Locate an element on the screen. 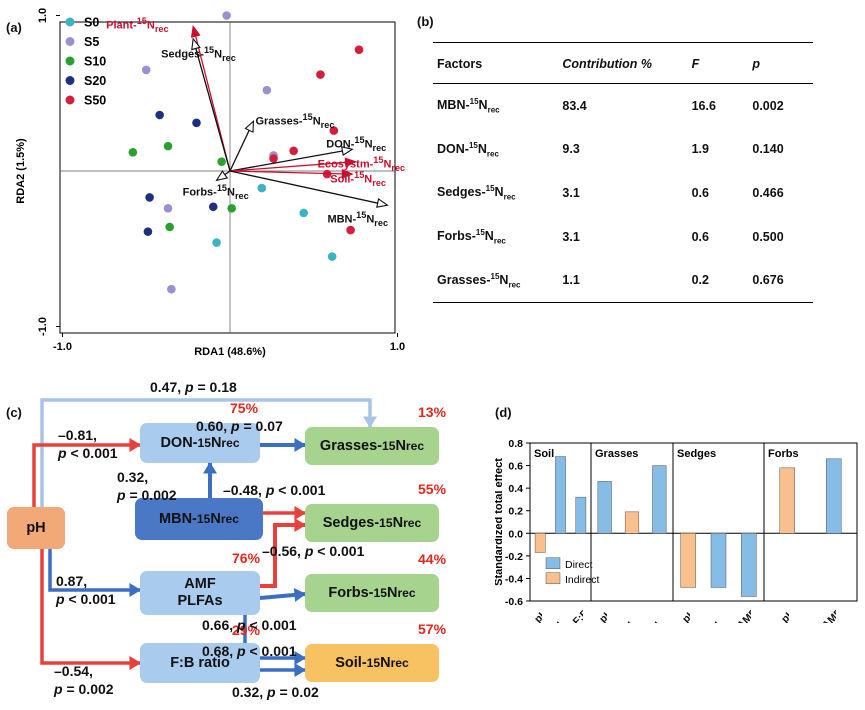  factor-cell: Sedges-15Nrec is located at coordinates (476, 193).